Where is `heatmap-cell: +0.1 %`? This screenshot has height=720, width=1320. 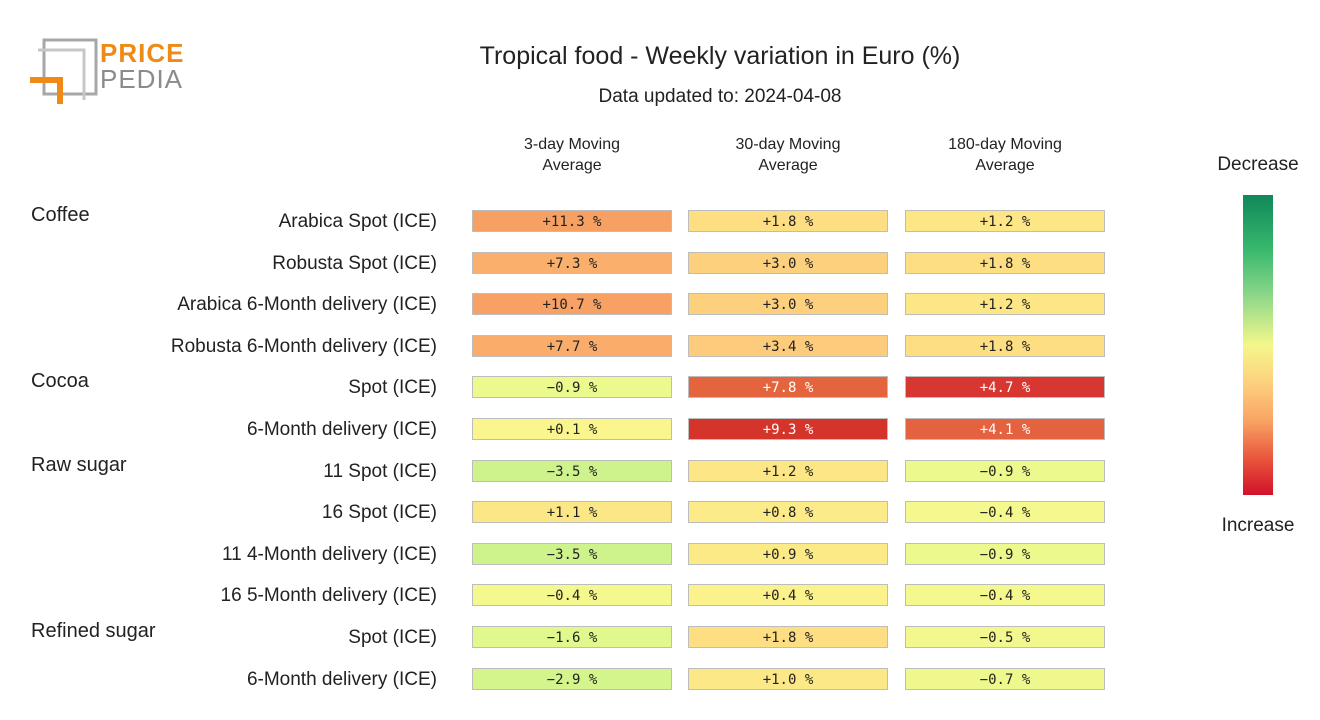
heatmap-cell: +0.1 % is located at coordinates (572, 429).